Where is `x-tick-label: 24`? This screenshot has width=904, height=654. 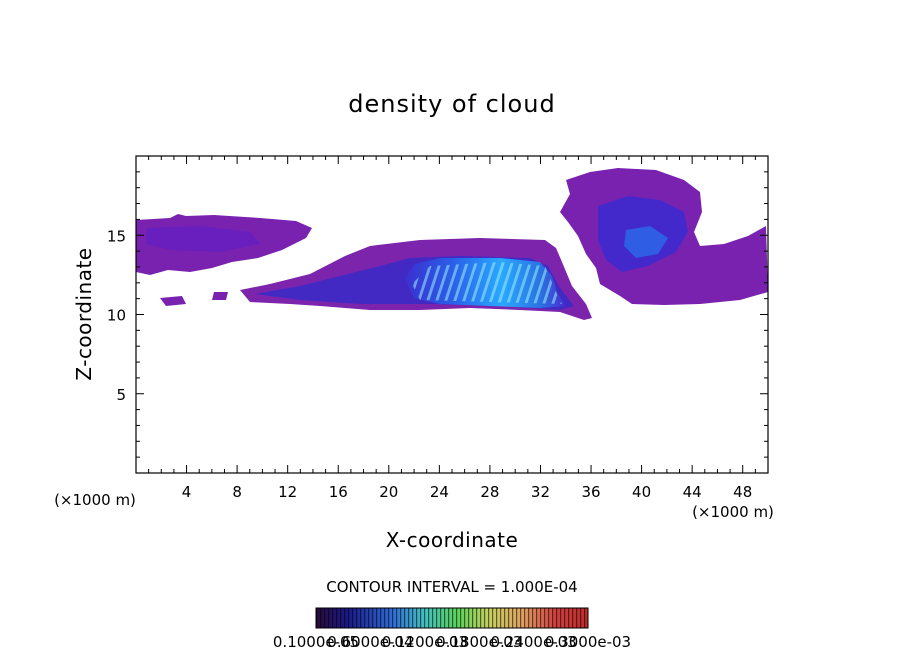 x-tick-label: 24 is located at coordinates (439, 492).